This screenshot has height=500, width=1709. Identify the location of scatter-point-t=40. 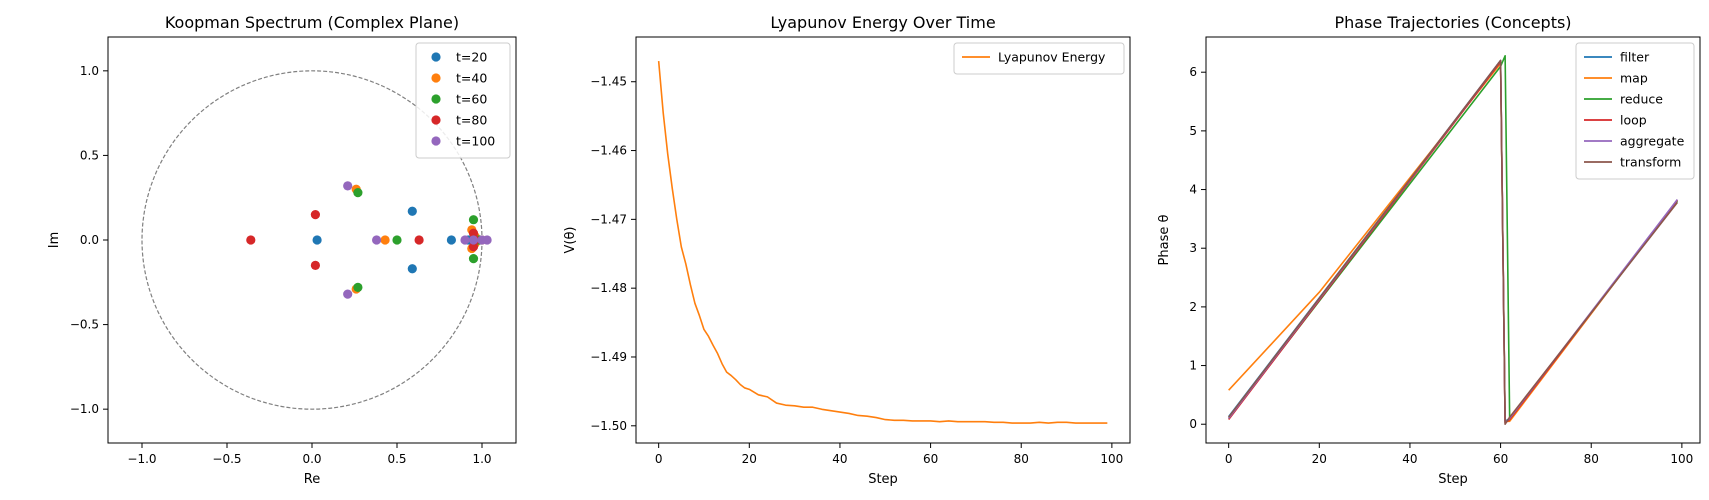
(385, 240).